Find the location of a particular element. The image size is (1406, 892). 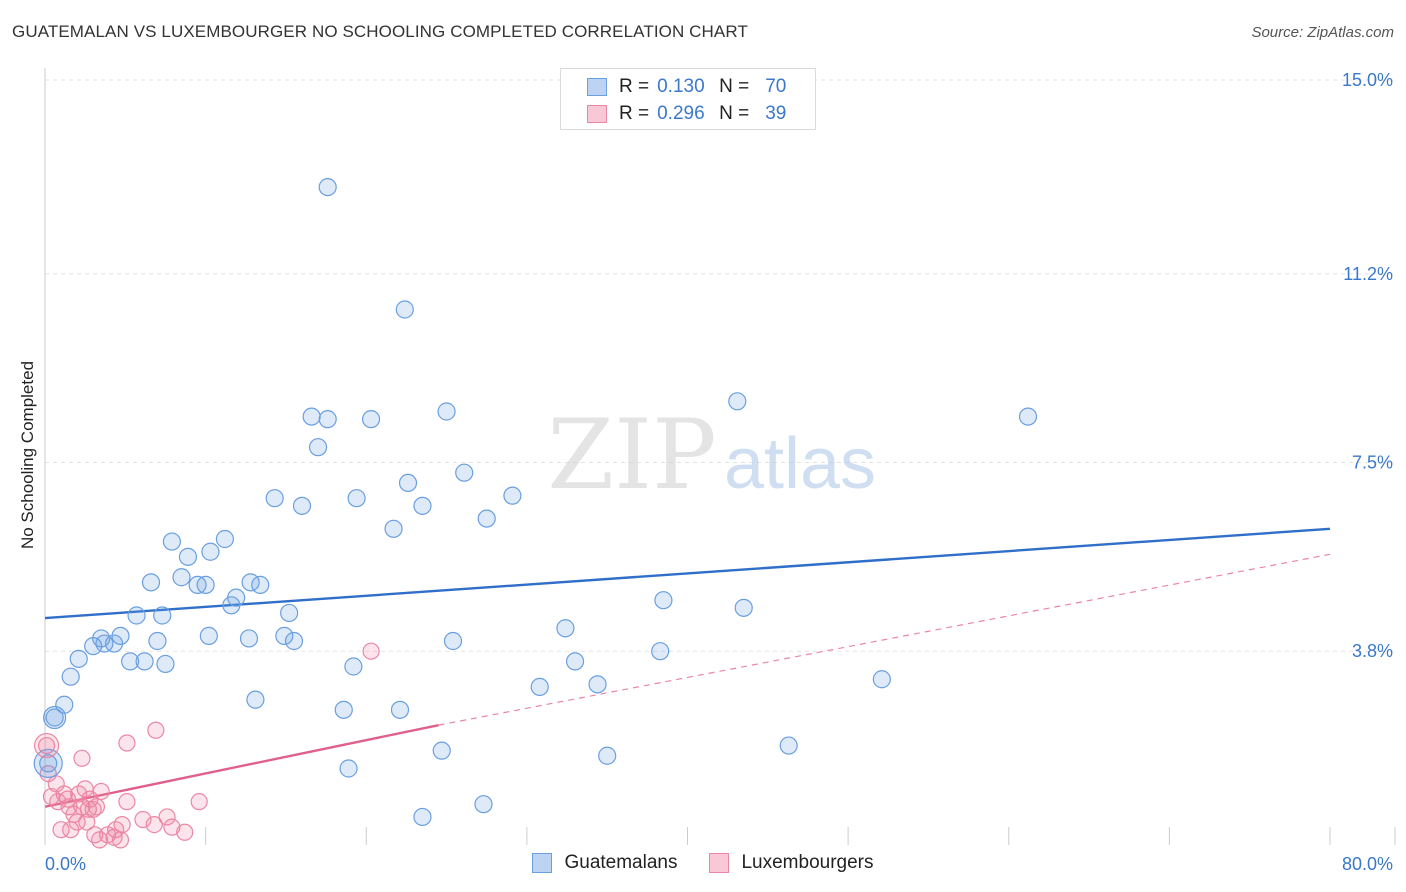

x-tick-label: 0.0% is located at coordinates (65, 864).